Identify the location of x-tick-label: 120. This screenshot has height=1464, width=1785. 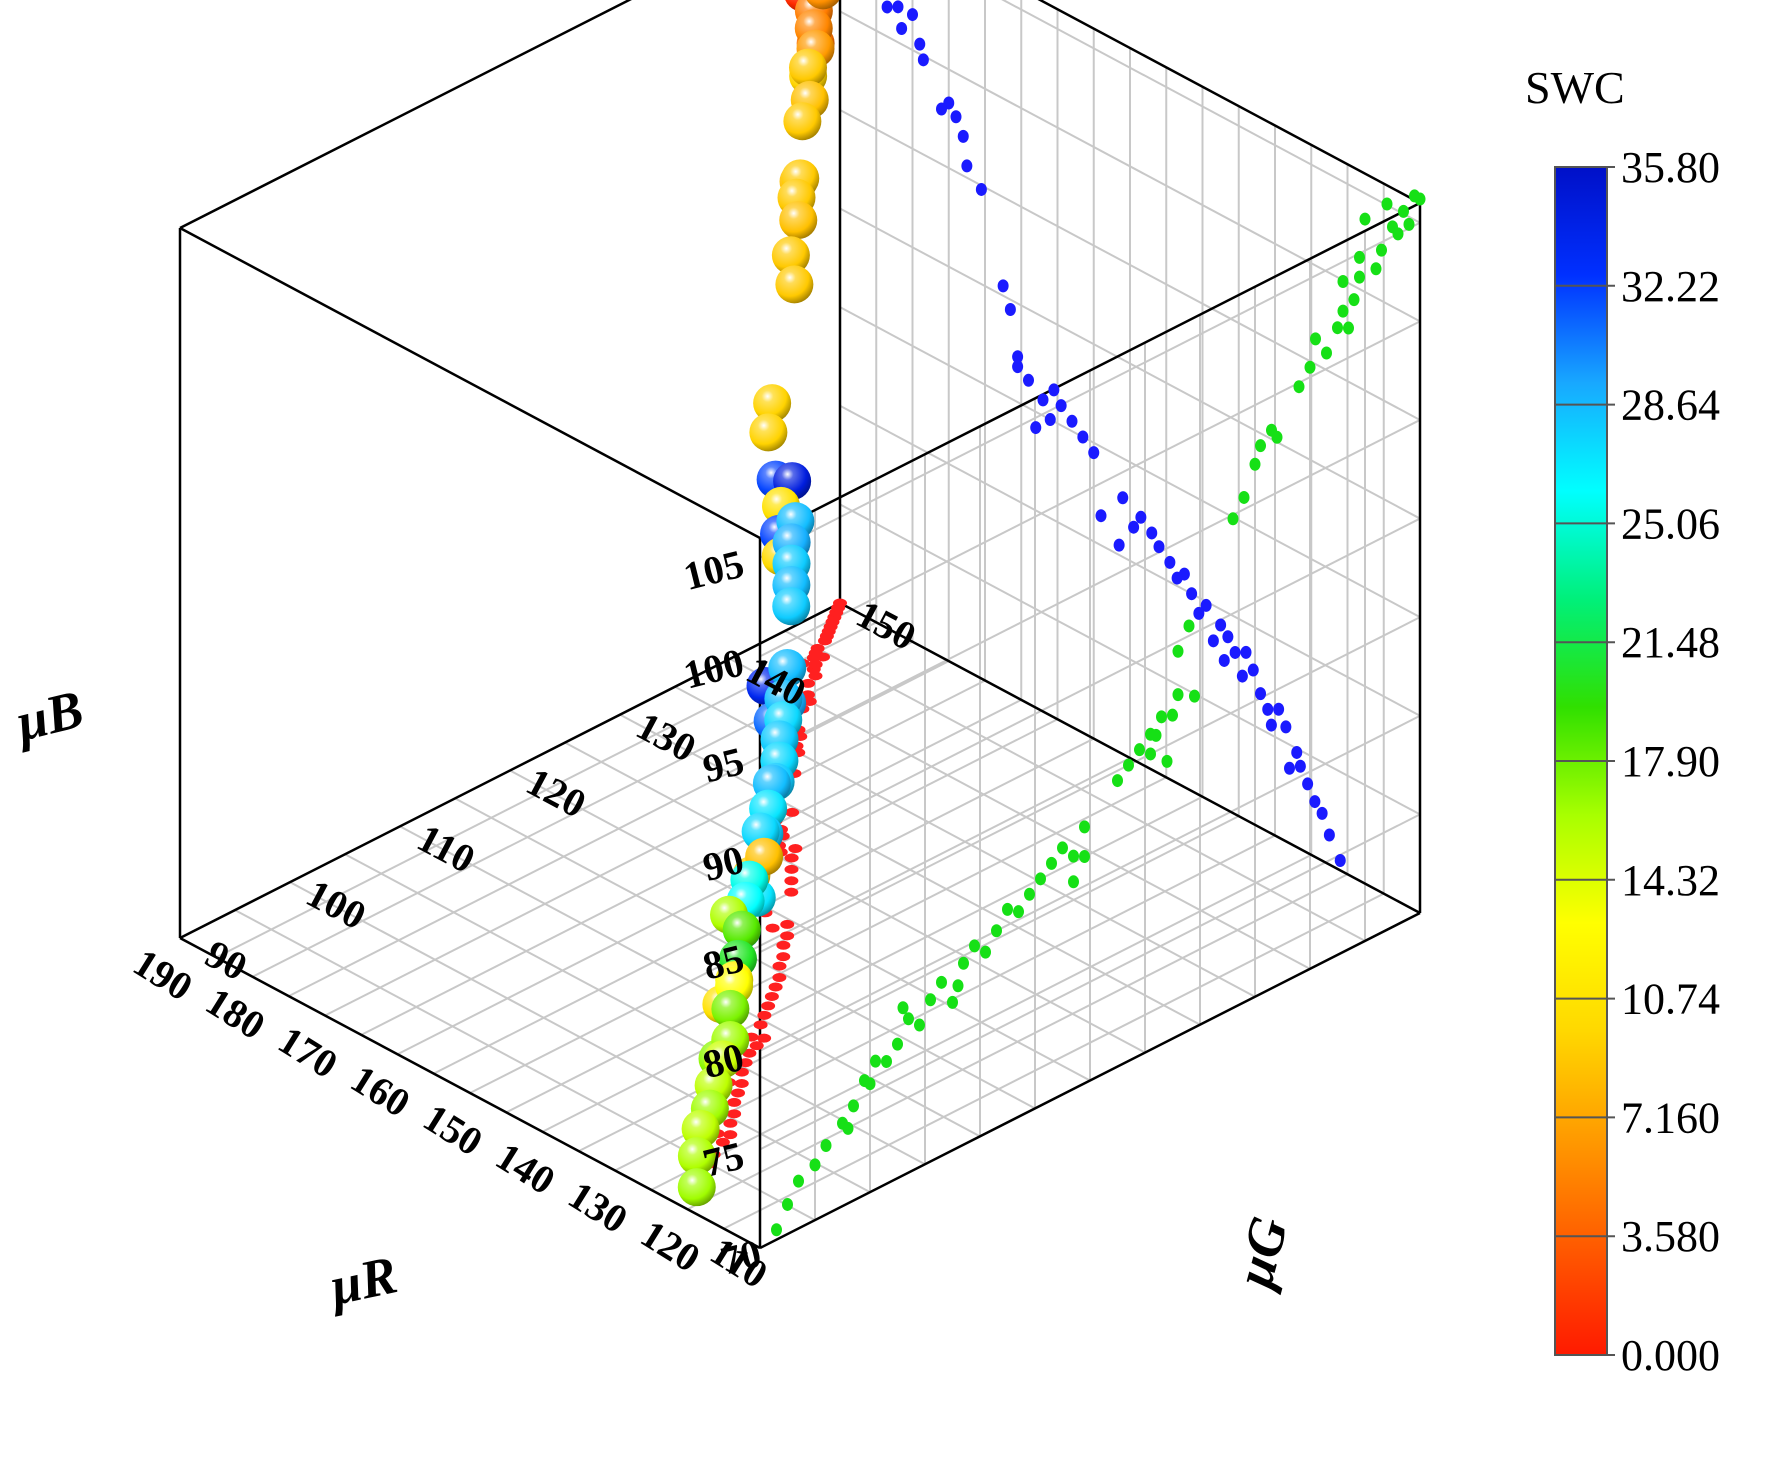
(670, 1246).